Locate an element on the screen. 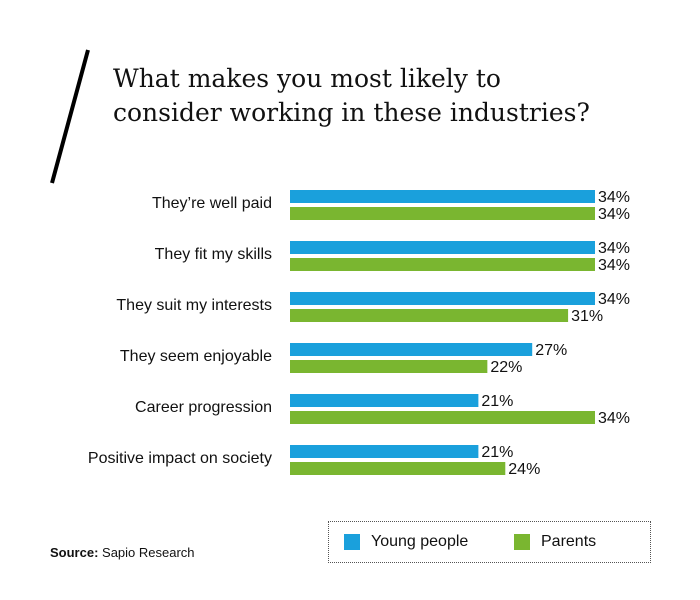 This screenshot has width=700, height=600. value-label-parents-they-fit-my-skills: 34% is located at coordinates (614, 265).